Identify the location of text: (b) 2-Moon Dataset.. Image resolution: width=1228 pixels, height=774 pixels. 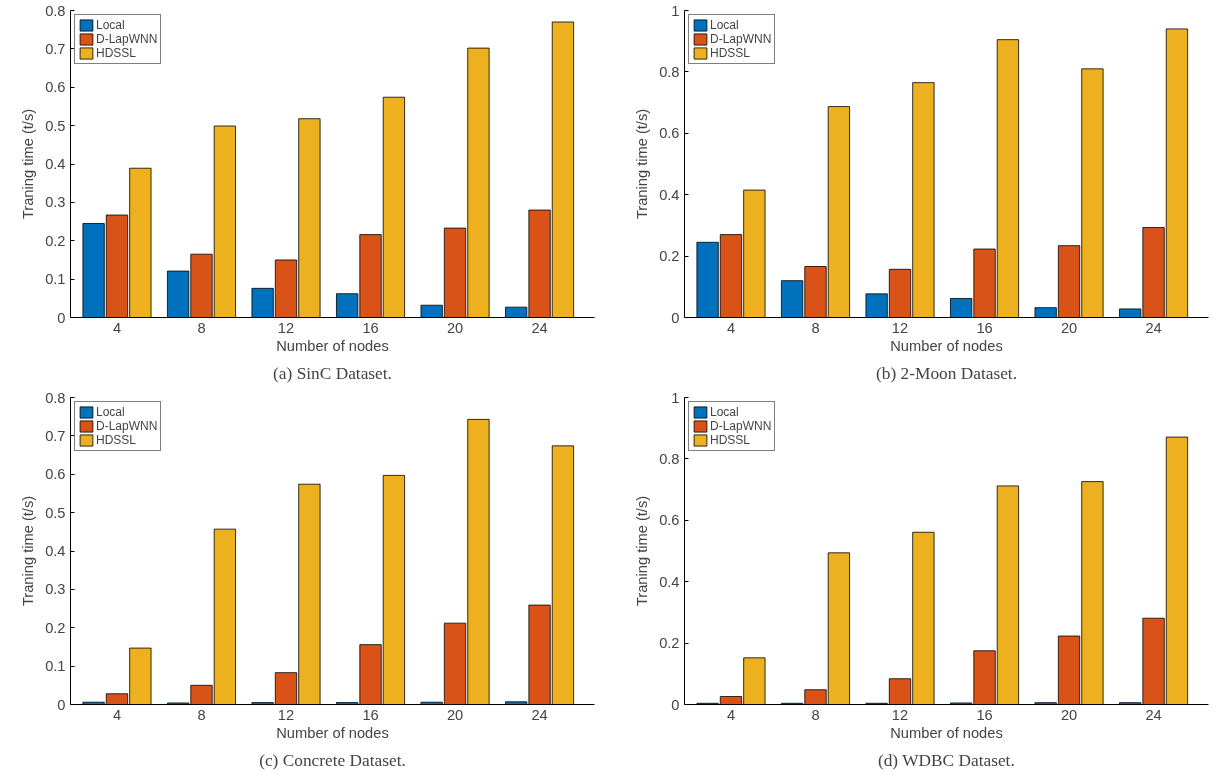
(946, 373).